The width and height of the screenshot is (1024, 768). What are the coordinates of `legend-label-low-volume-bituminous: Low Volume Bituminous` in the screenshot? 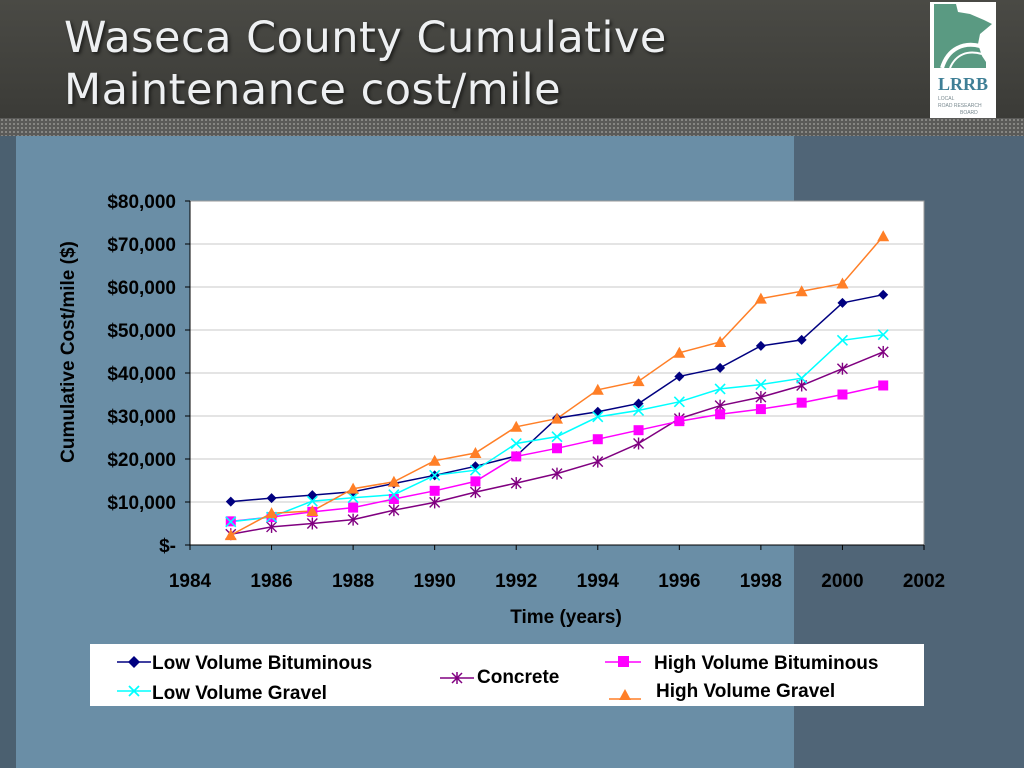 It's located at (262, 663).